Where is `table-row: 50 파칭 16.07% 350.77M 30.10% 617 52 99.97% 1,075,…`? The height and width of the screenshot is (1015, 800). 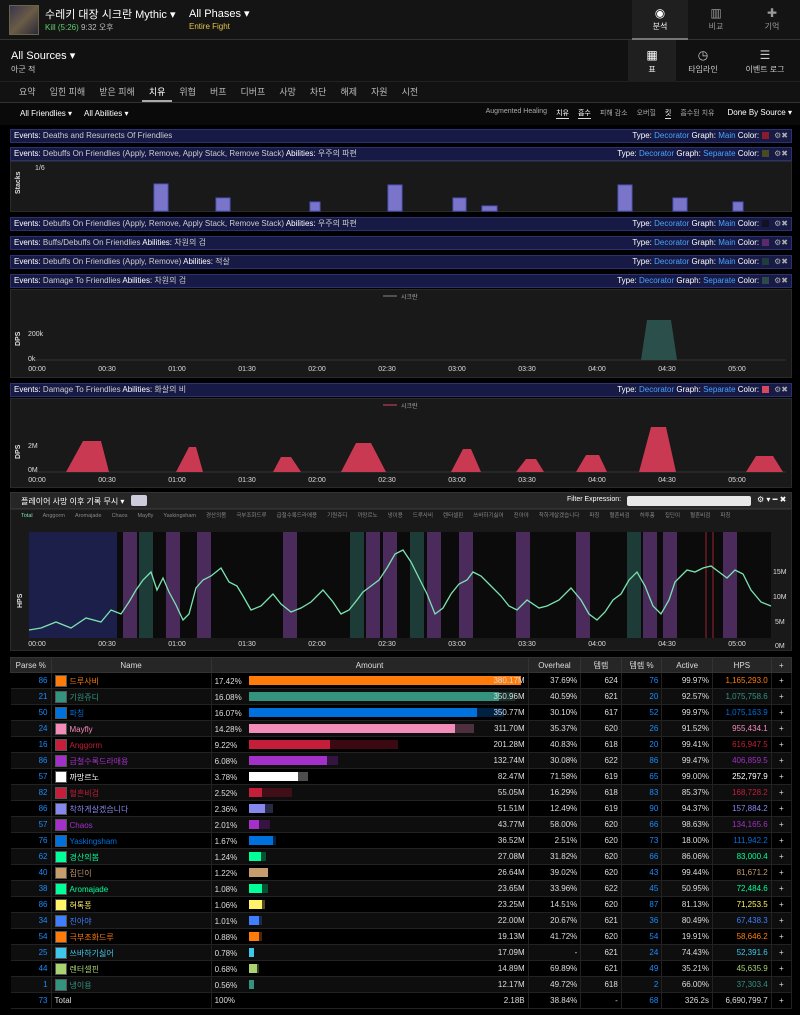
table-row: 50 파칭 16.07% 350.77M 30.10% 617 52 99.97% 1,075,… is located at coordinates (401, 712).